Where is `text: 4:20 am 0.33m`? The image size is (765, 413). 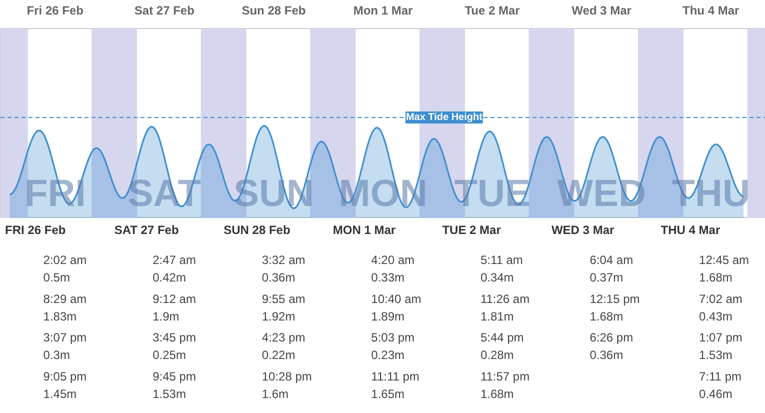 text: 4:20 am 0.33m is located at coordinates (393, 269).